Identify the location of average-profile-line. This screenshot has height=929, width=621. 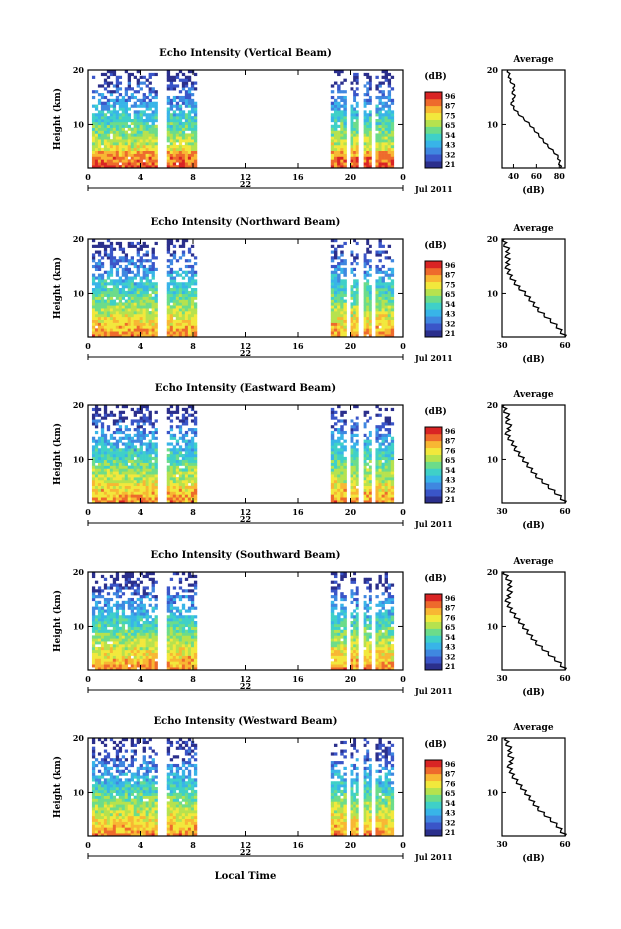
(534, 454).